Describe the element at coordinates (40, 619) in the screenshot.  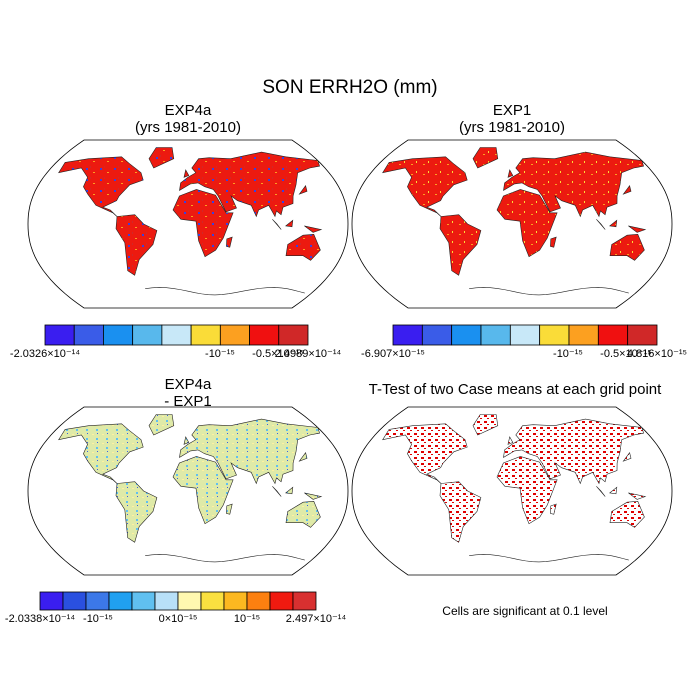
I see `colorbar-label: -2.0338×10⁻¹⁴` at that location.